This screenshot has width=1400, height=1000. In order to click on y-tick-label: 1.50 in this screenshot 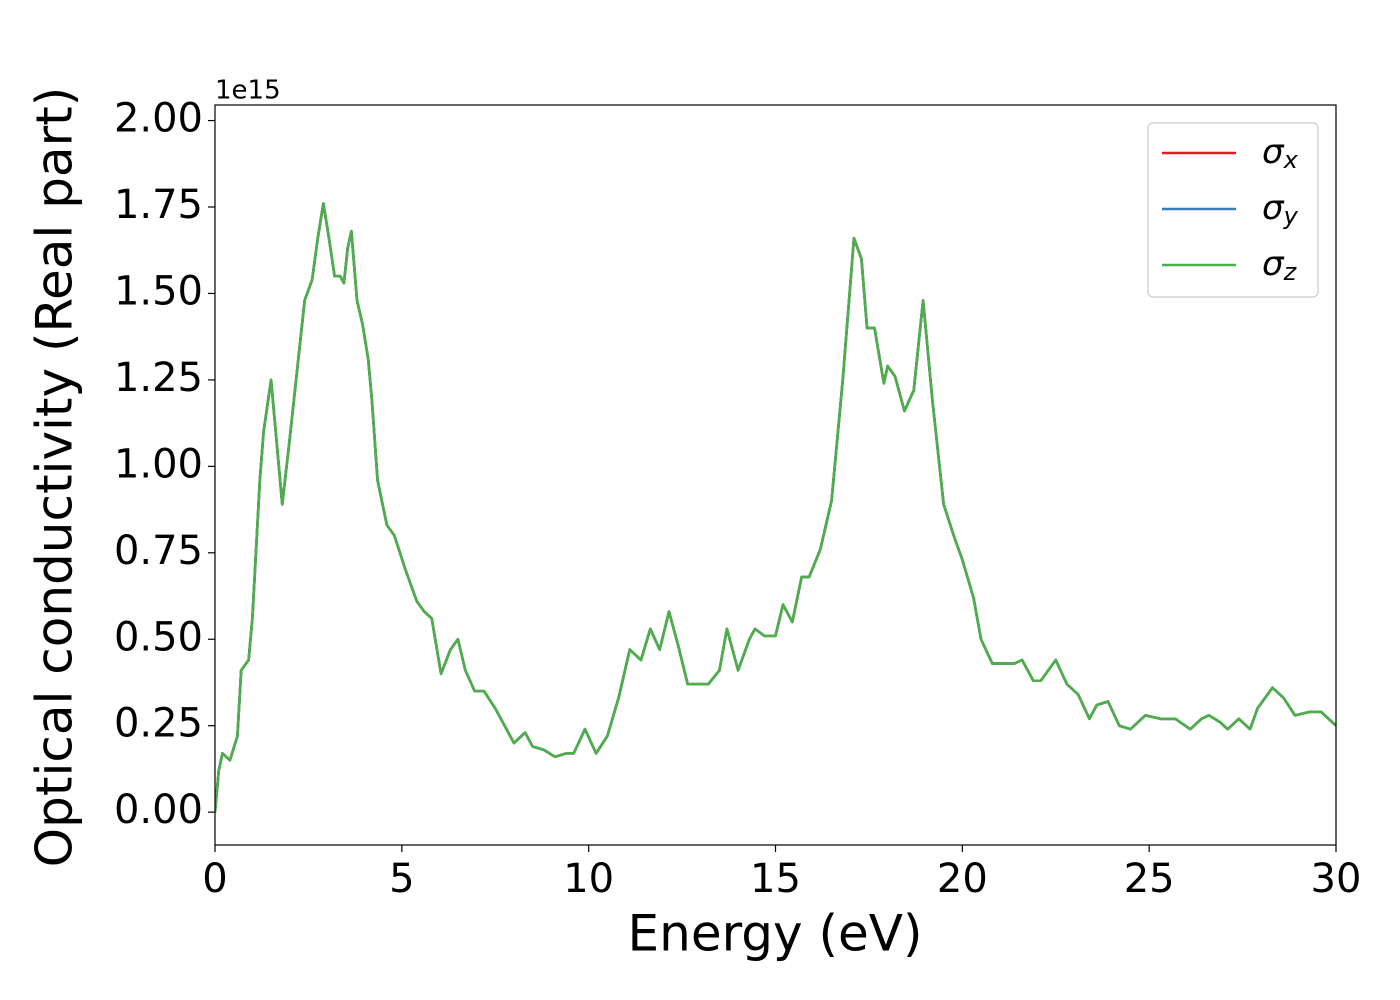, I will do `click(158, 291)`.